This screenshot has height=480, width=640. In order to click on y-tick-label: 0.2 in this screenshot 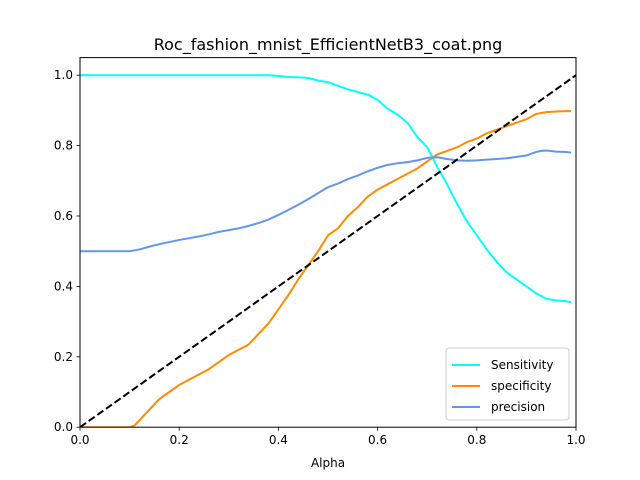, I will do `click(63, 357)`.